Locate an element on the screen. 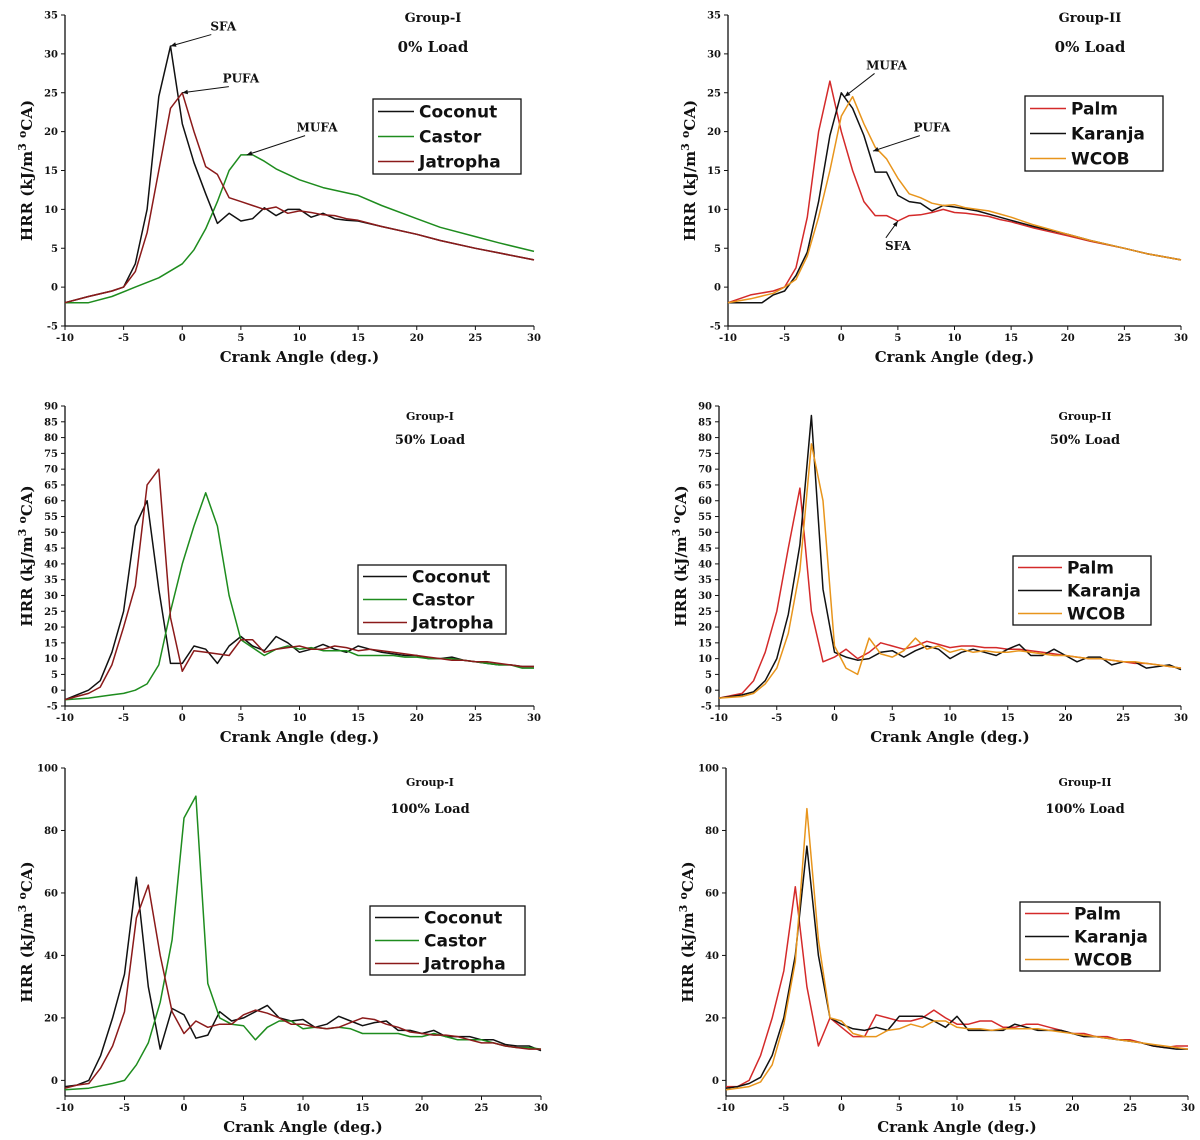 This screenshot has width=1200, height=1140. y-tick-label: 20 is located at coordinates (712, 1018).